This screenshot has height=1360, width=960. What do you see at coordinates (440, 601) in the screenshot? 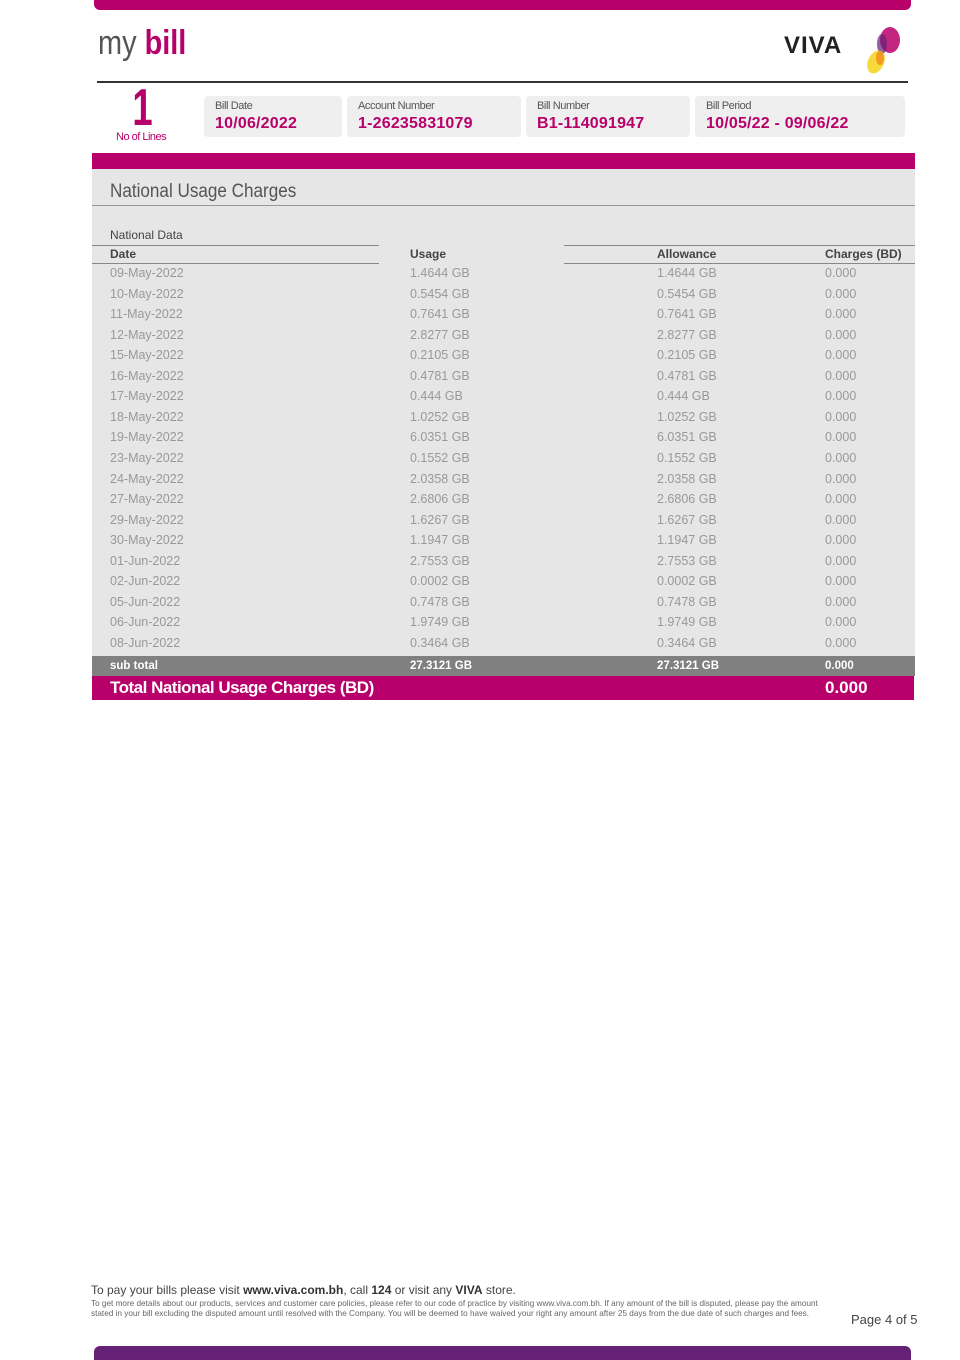
I see `cell-usage: 0.7478 GB` at bounding box center [440, 601].